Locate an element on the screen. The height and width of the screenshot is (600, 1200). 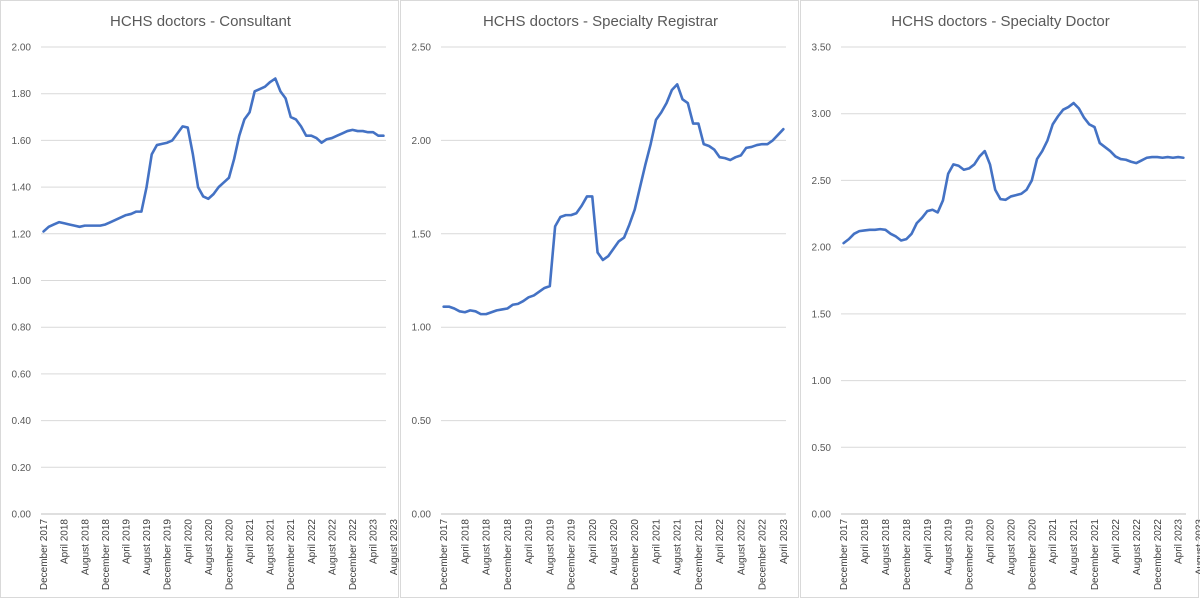
series-line-specialty-doctor is located at coordinates (1013, 173).